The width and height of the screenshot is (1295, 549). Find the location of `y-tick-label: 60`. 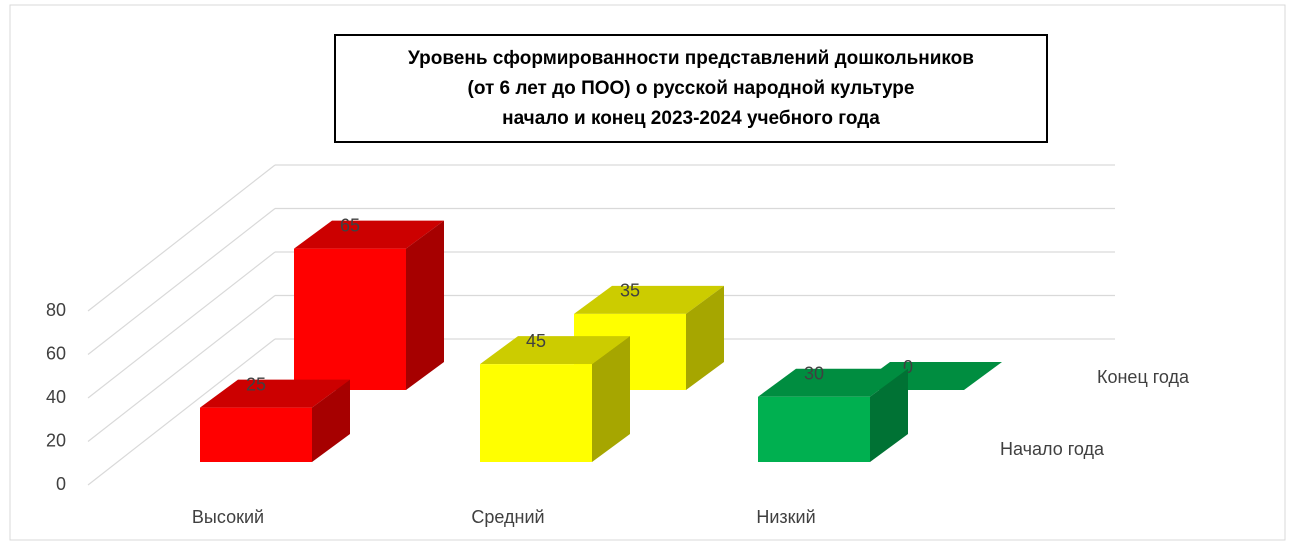

y-tick-label: 60 is located at coordinates (56, 353).